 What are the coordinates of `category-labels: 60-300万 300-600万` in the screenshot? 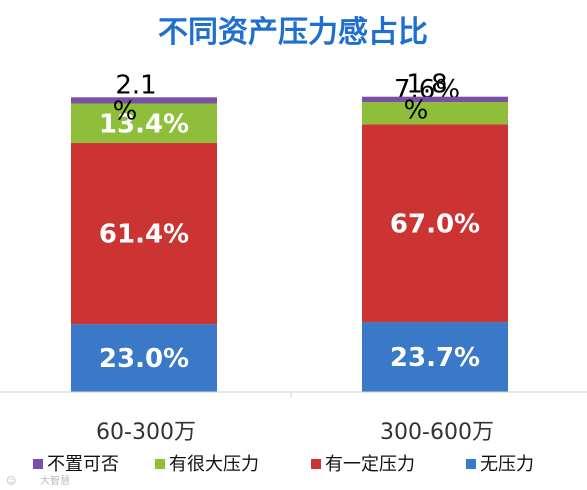 It's located at (295, 432).